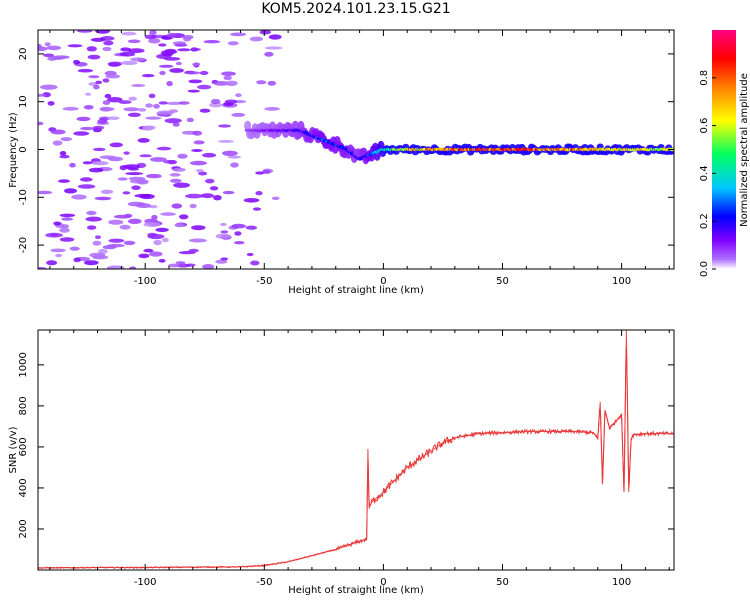  Describe the element at coordinates (383, 281) in the screenshot. I see `x-tick-label: 0` at that location.